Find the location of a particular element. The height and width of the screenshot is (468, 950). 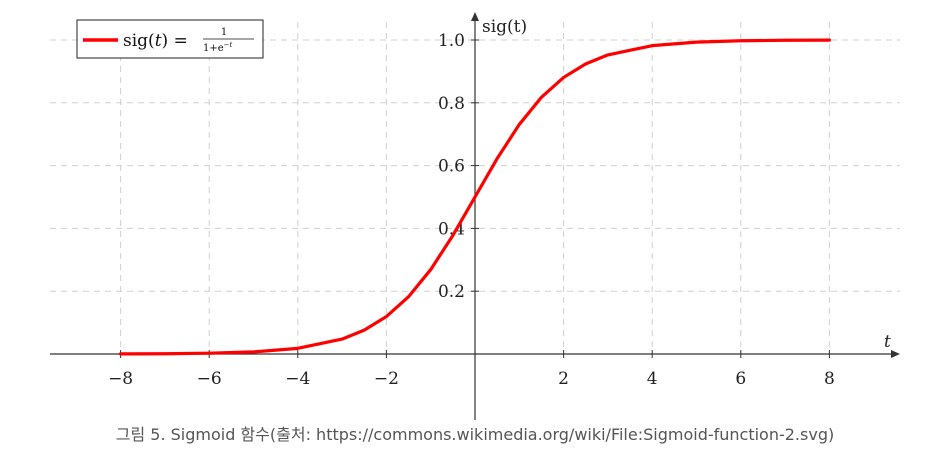

legend-label: sig(t) = is located at coordinates (155, 41).